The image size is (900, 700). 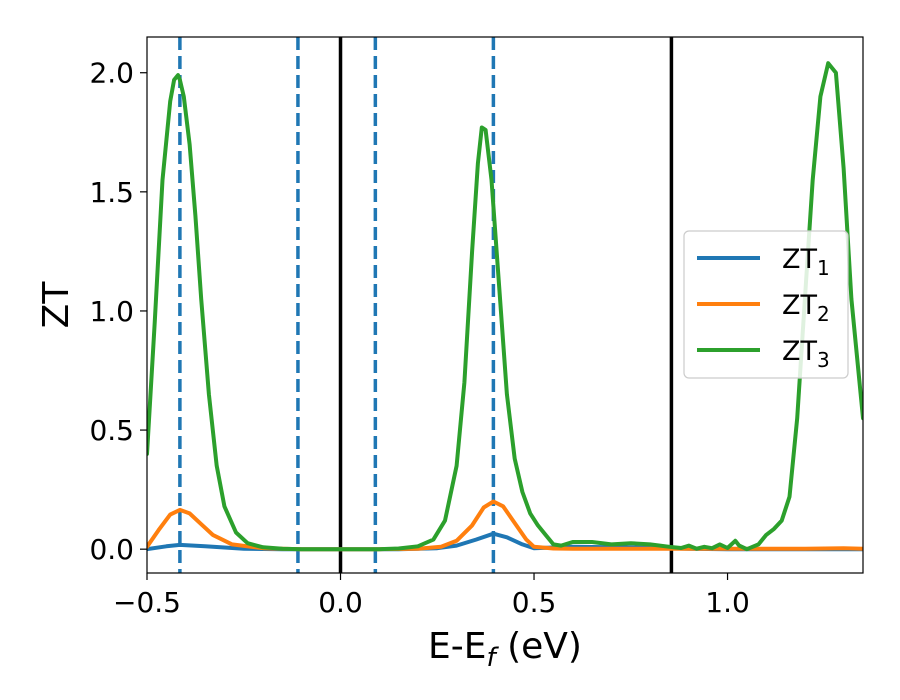 I want to click on legend-label-zt3: ZT3, so click(x=806, y=354).